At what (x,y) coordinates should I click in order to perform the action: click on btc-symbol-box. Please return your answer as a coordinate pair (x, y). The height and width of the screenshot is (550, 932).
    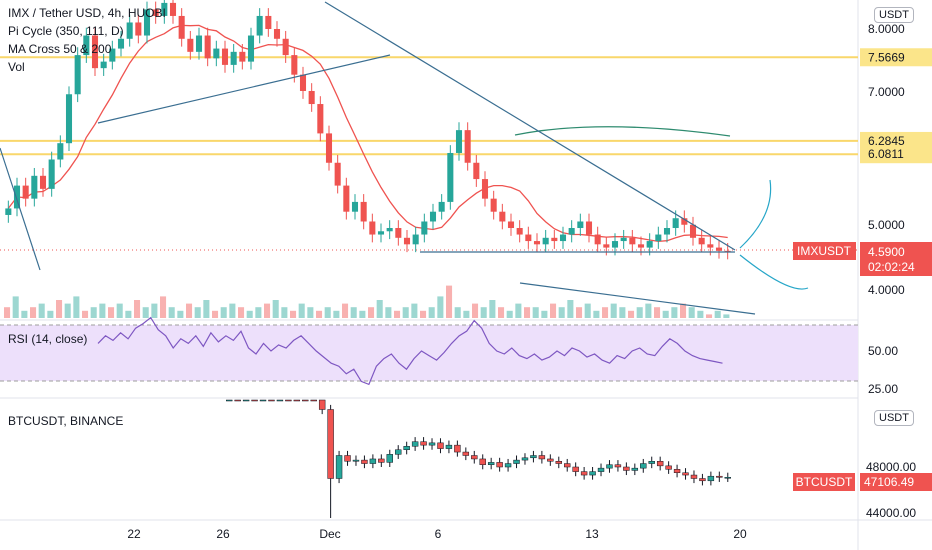
    Looking at the image, I should click on (824, 482).